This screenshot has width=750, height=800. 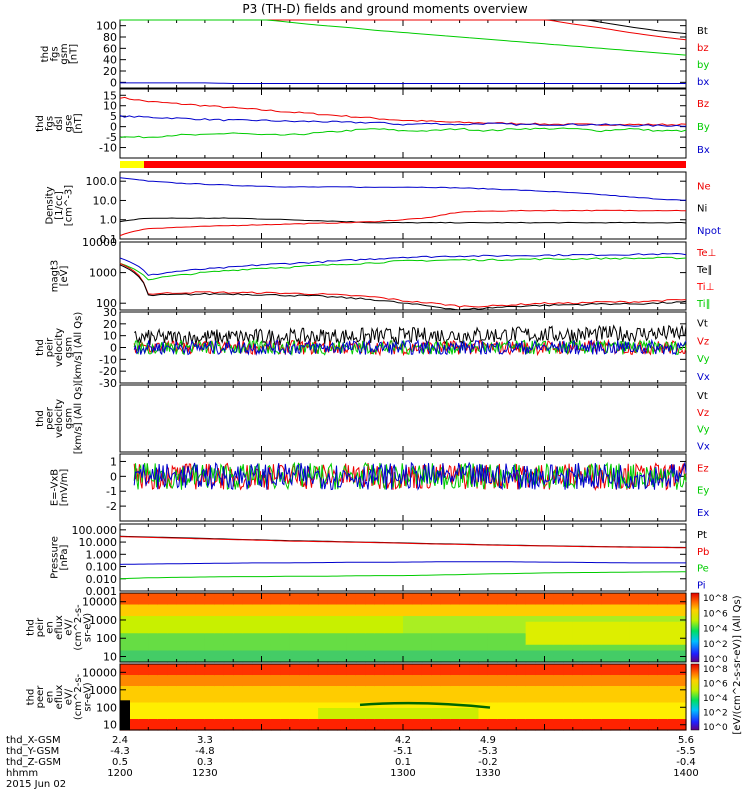 I want to click on mode-bar-red, so click(x=415, y=164).